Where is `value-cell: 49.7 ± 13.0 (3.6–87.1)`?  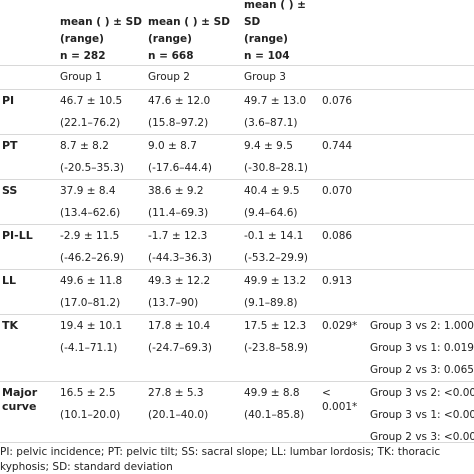 value-cell: 49.7 ± 13.0 (3.6–87.1) is located at coordinates (281, 111).